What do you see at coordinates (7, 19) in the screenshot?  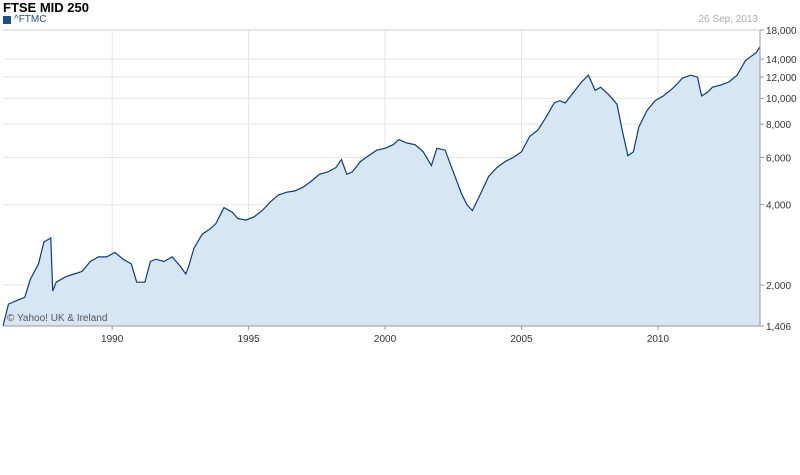 I see `legend-swatch` at bounding box center [7, 19].